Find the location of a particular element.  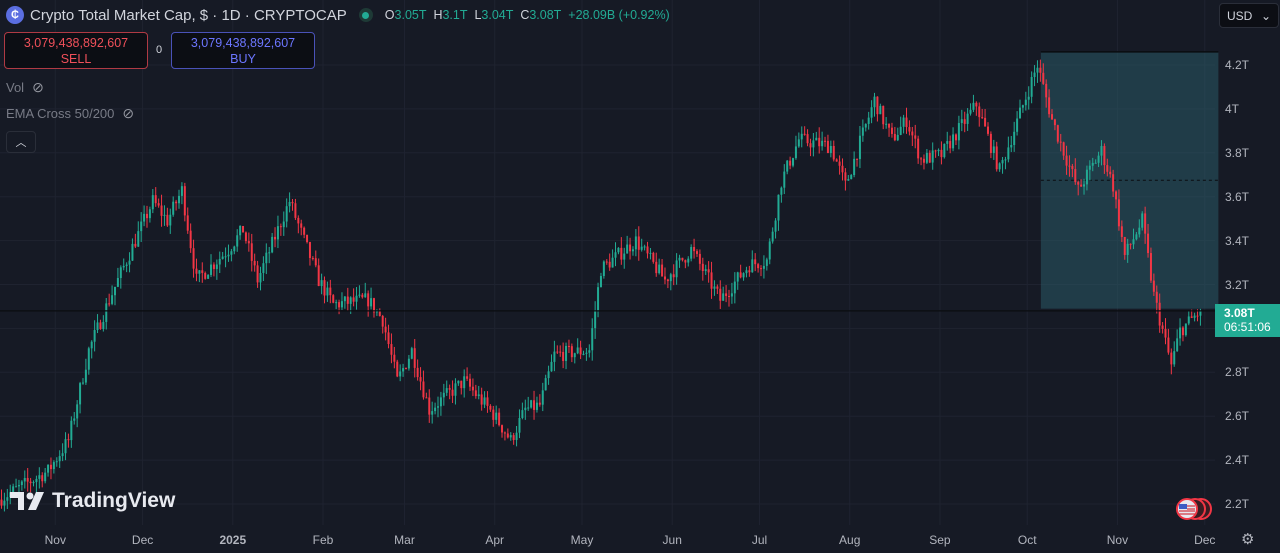

time-axis-label: Mar is located at coordinates (404, 540).